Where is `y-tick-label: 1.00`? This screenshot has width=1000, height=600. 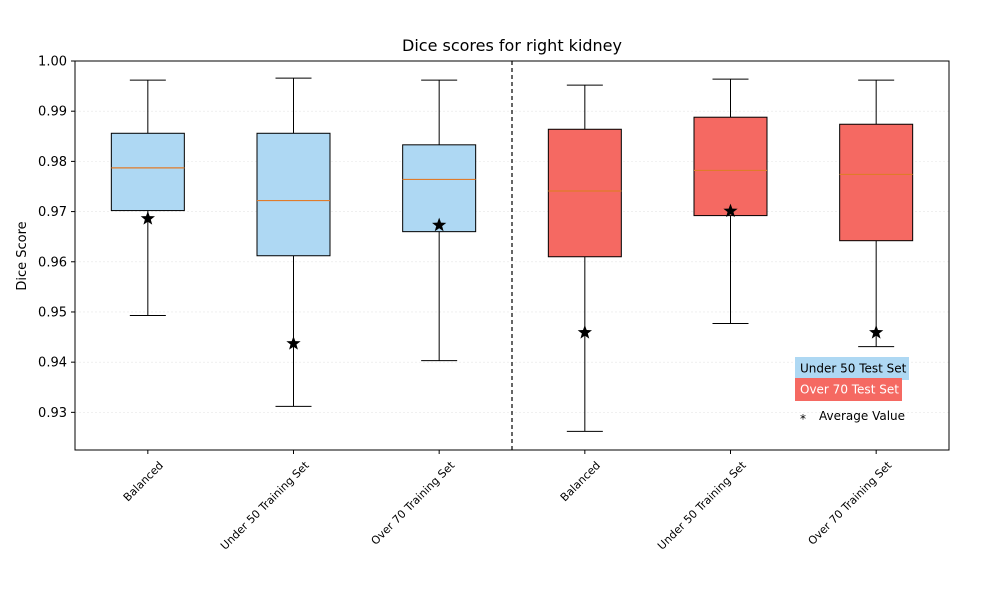
y-tick-label: 1.00 is located at coordinates (52, 62).